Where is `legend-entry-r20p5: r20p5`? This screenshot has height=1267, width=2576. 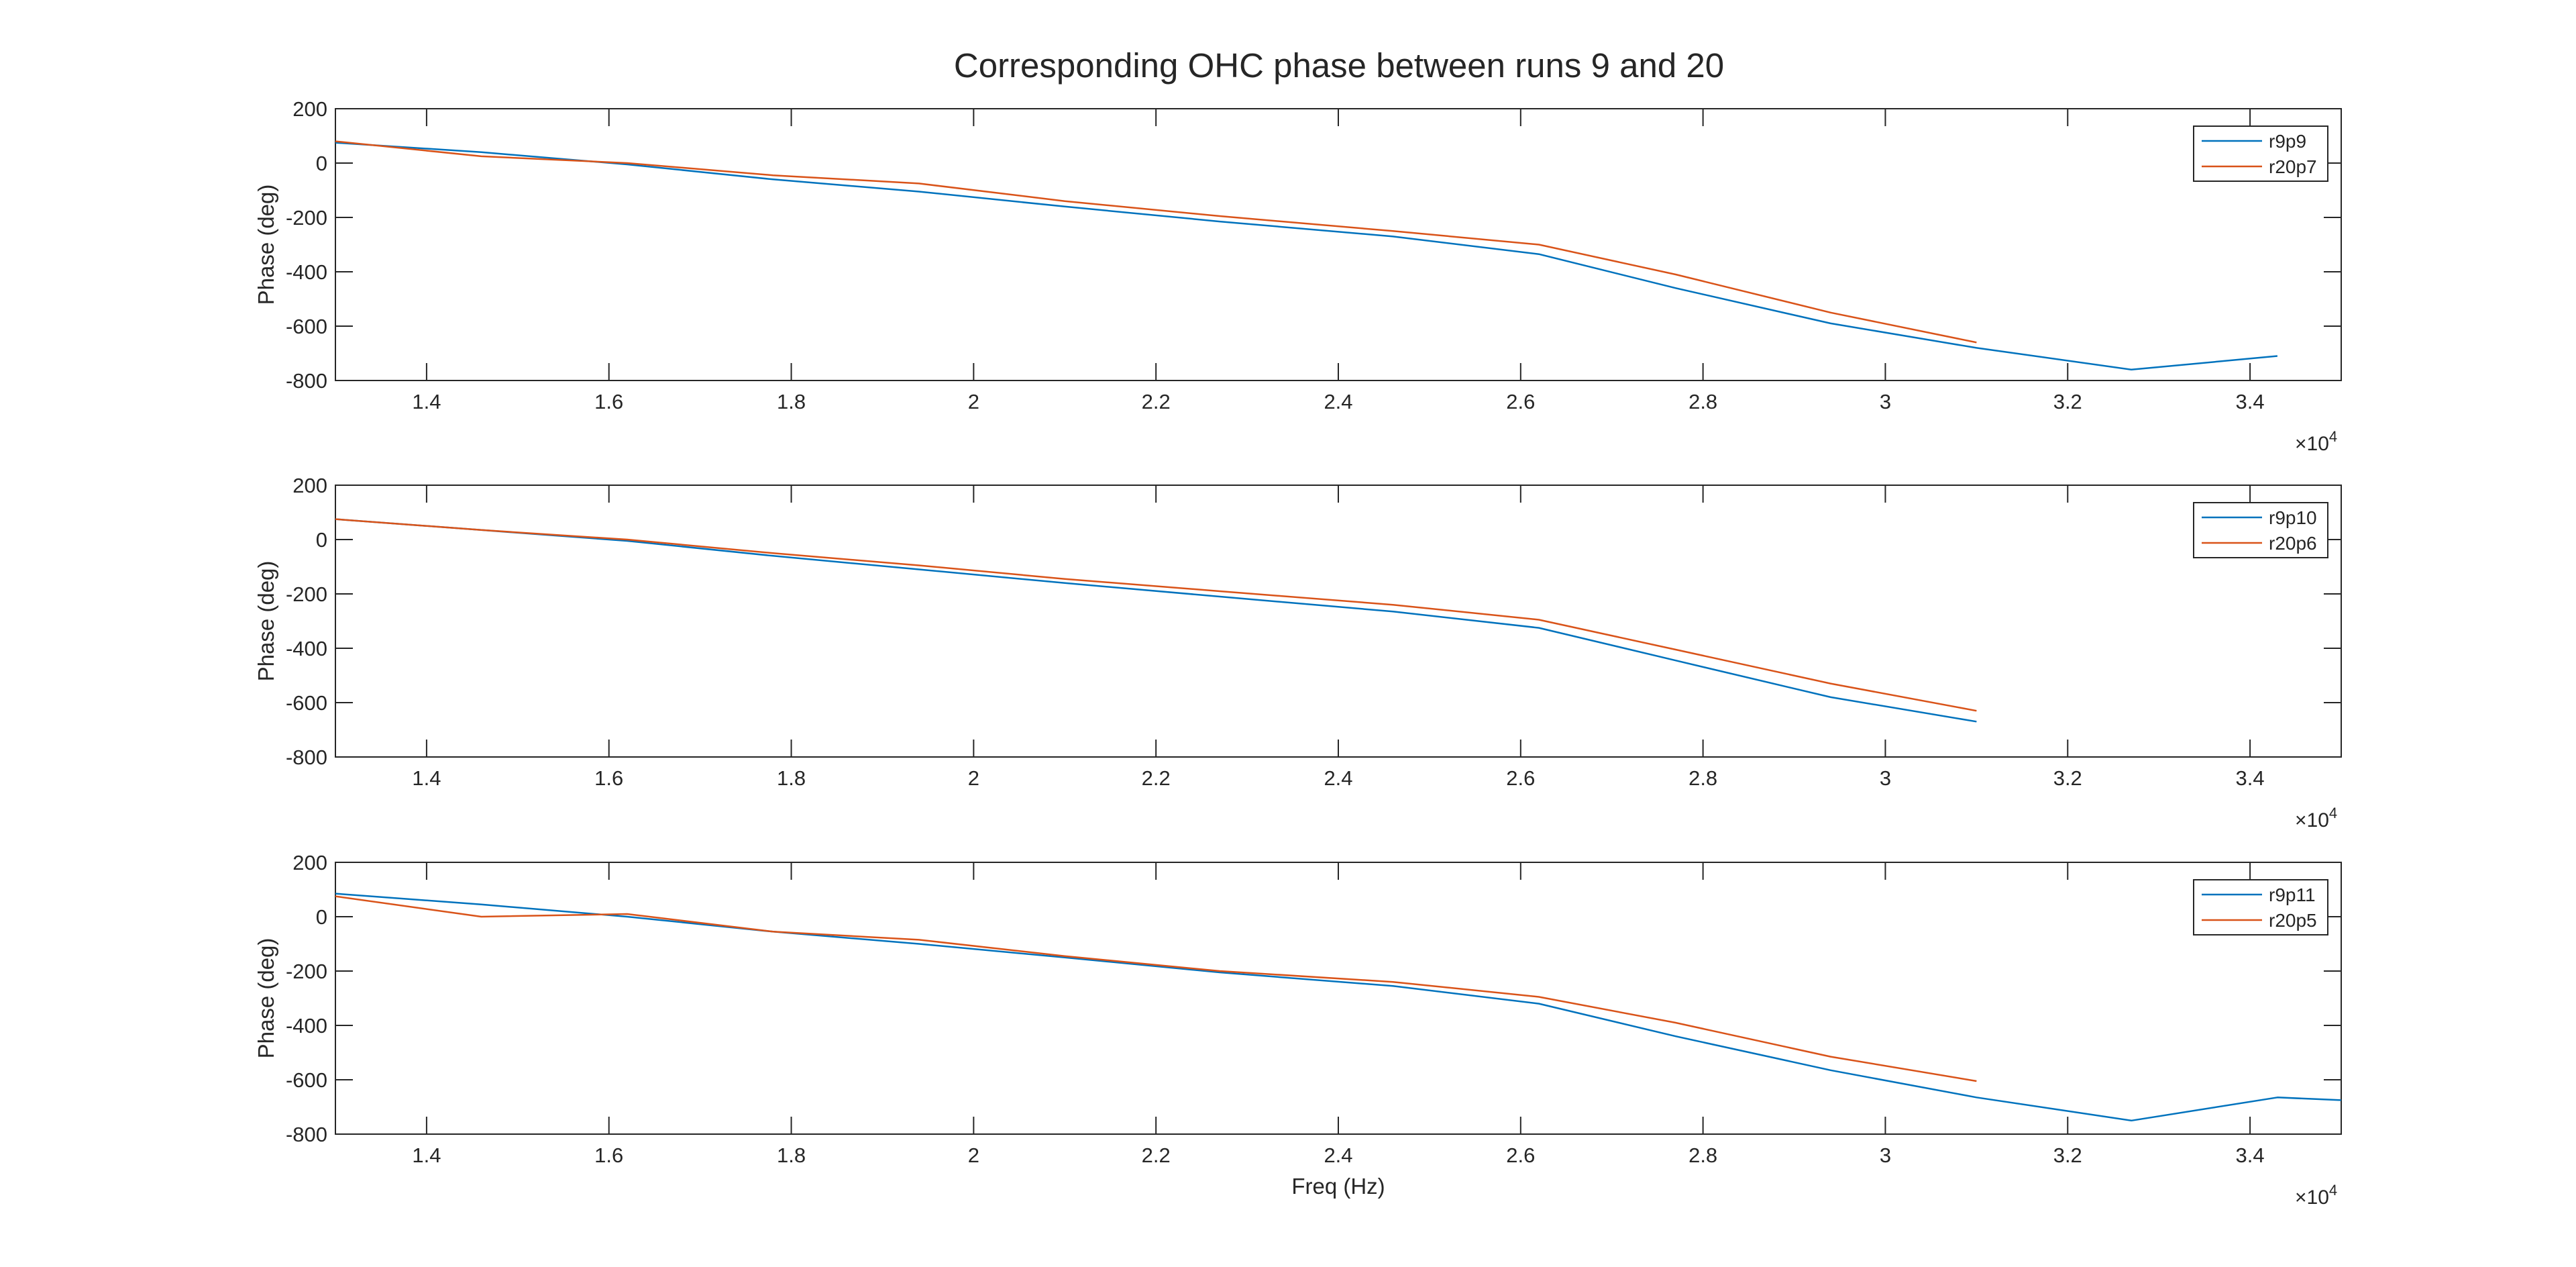
legend-entry-r20p5: r20p5 is located at coordinates (2293, 920).